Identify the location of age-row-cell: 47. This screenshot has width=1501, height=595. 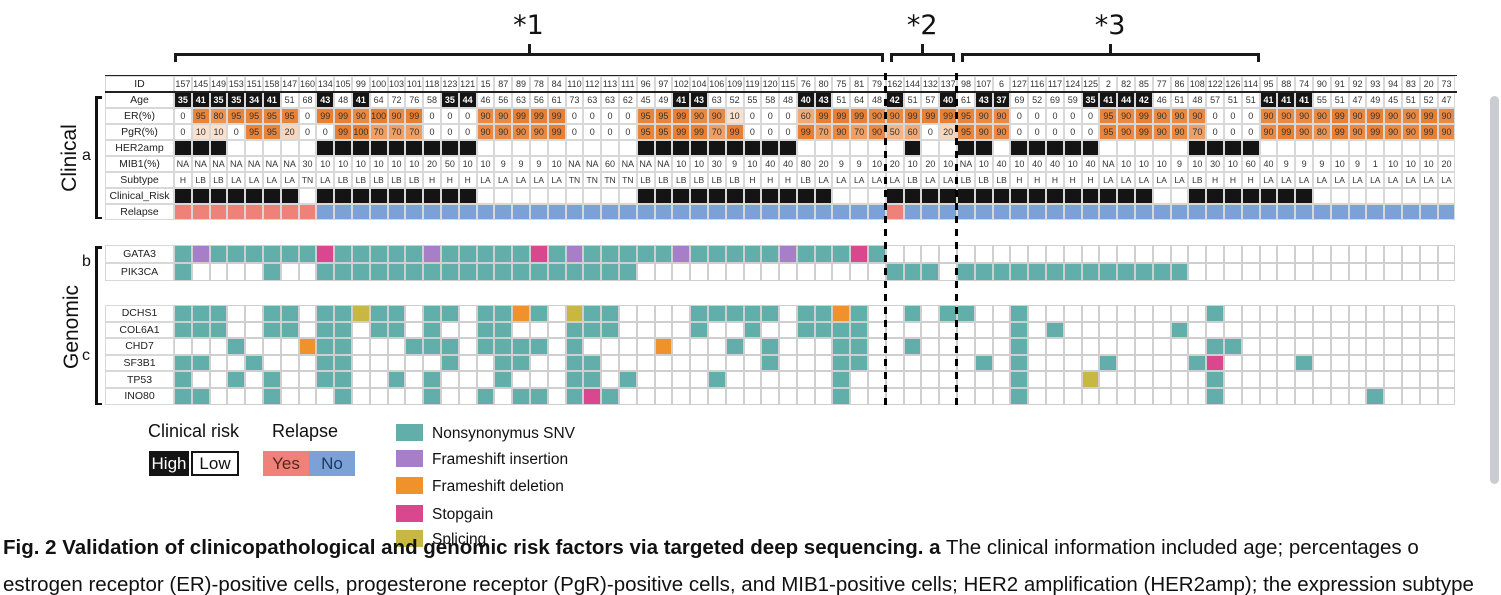
(1446, 100).